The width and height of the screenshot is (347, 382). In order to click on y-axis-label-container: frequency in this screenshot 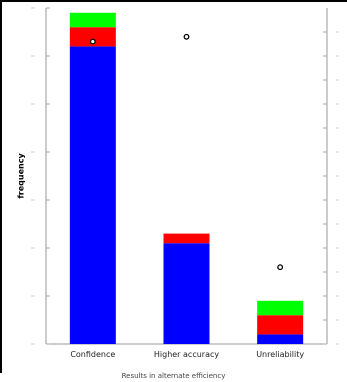, I will do `click(15, 186)`.